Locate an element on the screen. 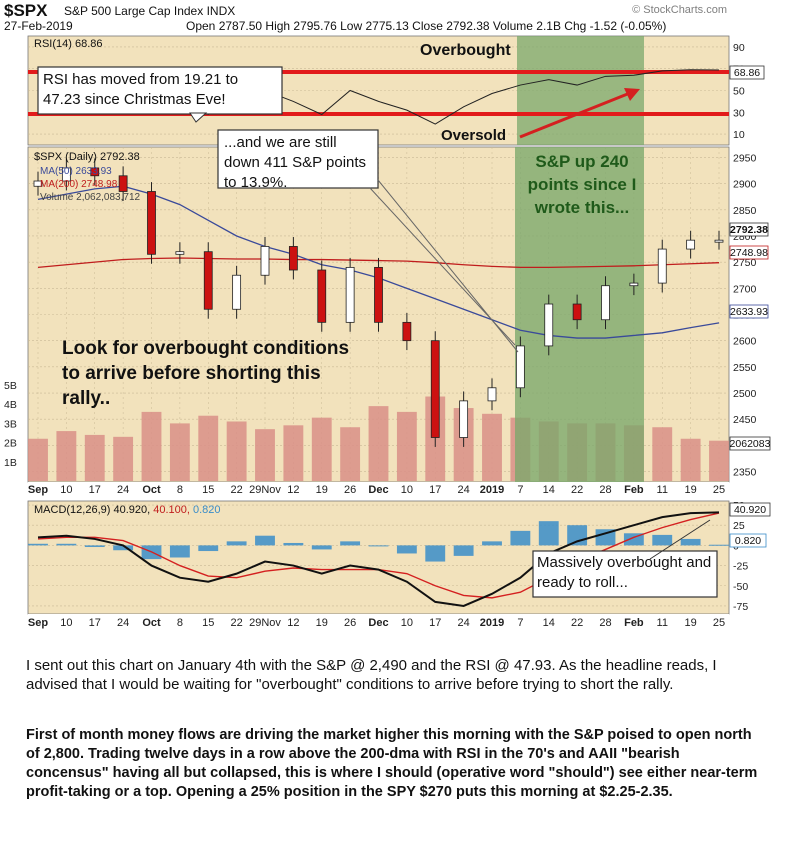 The height and width of the screenshot is (841, 788). price-tick-label: 2500 is located at coordinates (745, 394).